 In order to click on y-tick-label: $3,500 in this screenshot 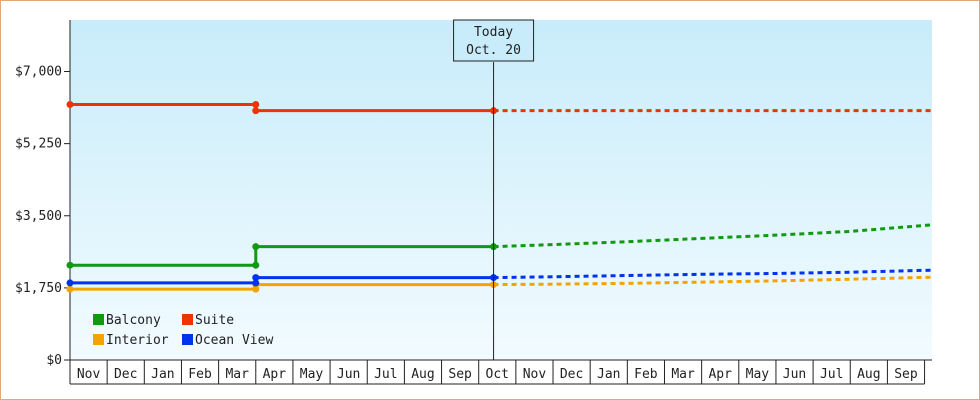, I will do `click(38, 216)`.